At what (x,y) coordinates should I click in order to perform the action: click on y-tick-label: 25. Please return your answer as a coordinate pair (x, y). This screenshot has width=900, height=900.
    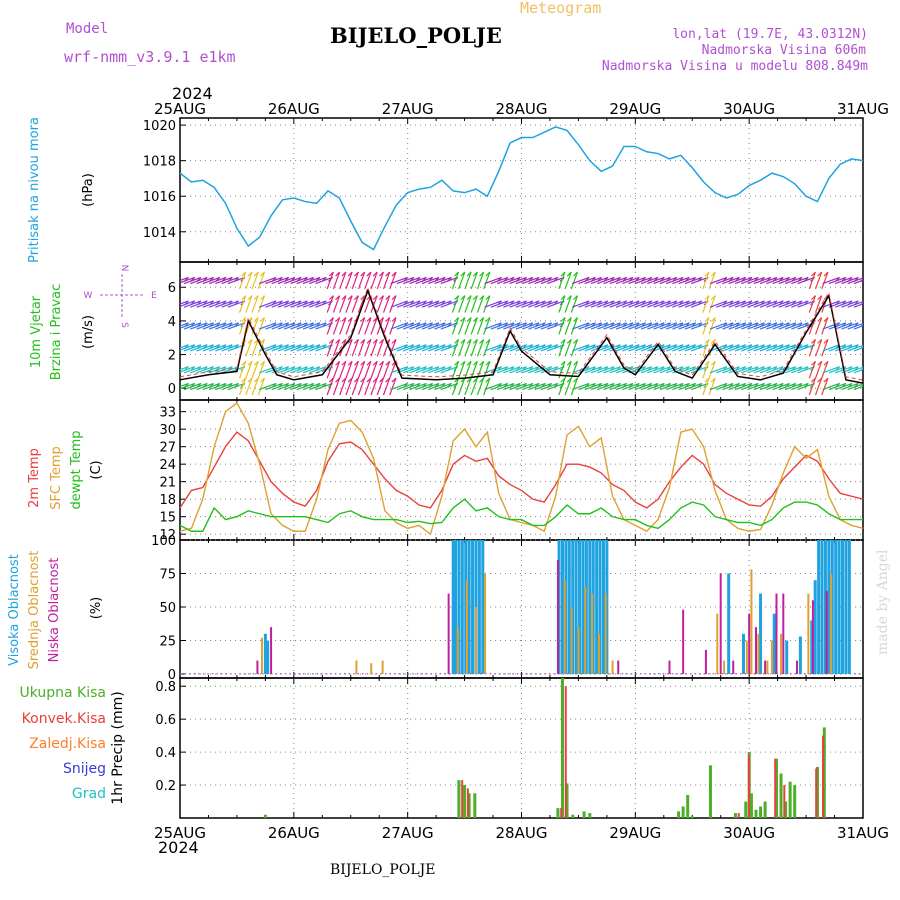
    Looking at the image, I should click on (167, 641).